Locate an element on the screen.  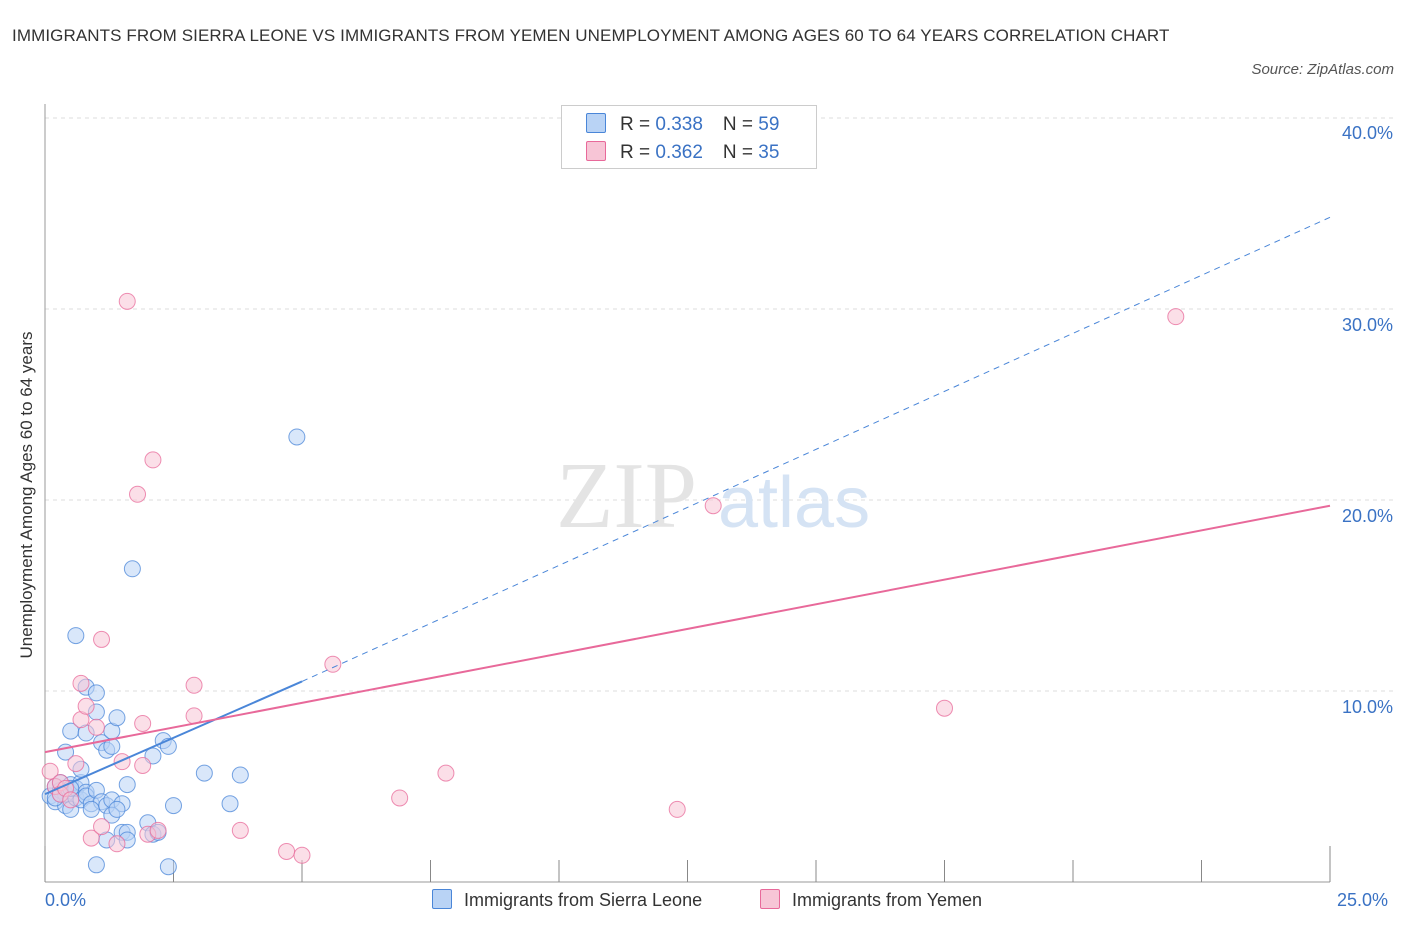
y-tick-label: 10.0% is located at coordinates (1367, 707).